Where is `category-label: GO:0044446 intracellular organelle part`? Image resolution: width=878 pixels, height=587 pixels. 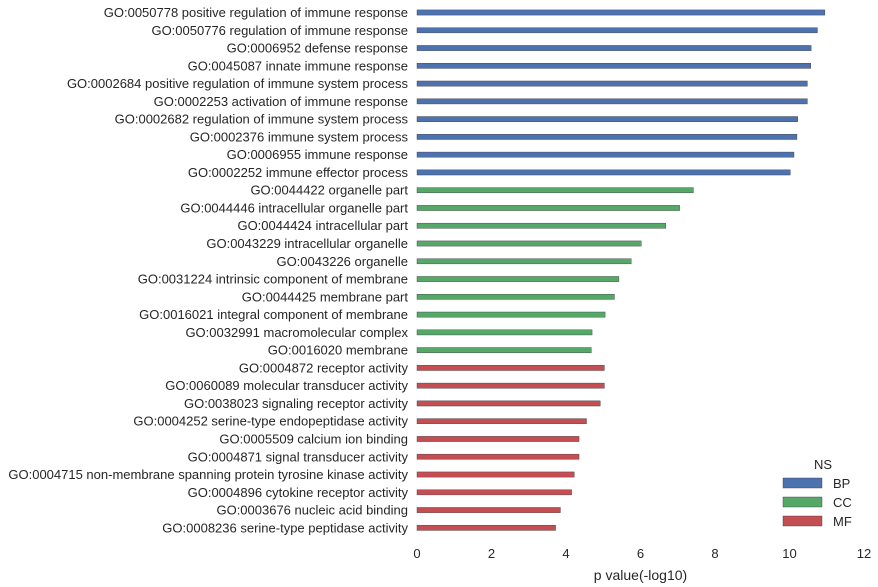
category-label: GO:0044446 intracellular organelle part is located at coordinates (294, 207).